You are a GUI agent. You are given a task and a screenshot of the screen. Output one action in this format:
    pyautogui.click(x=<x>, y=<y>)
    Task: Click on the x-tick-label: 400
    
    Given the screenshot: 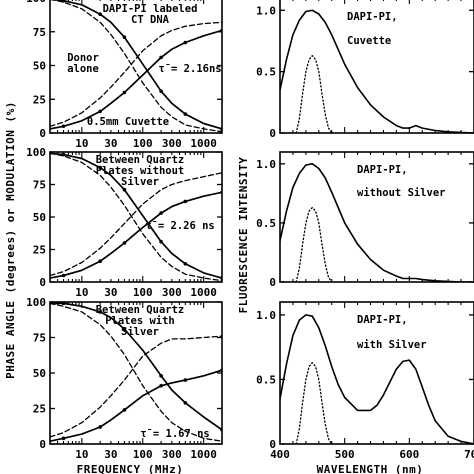 What is the action you would take?
    pyautogui.click(x=280, y=454)
    